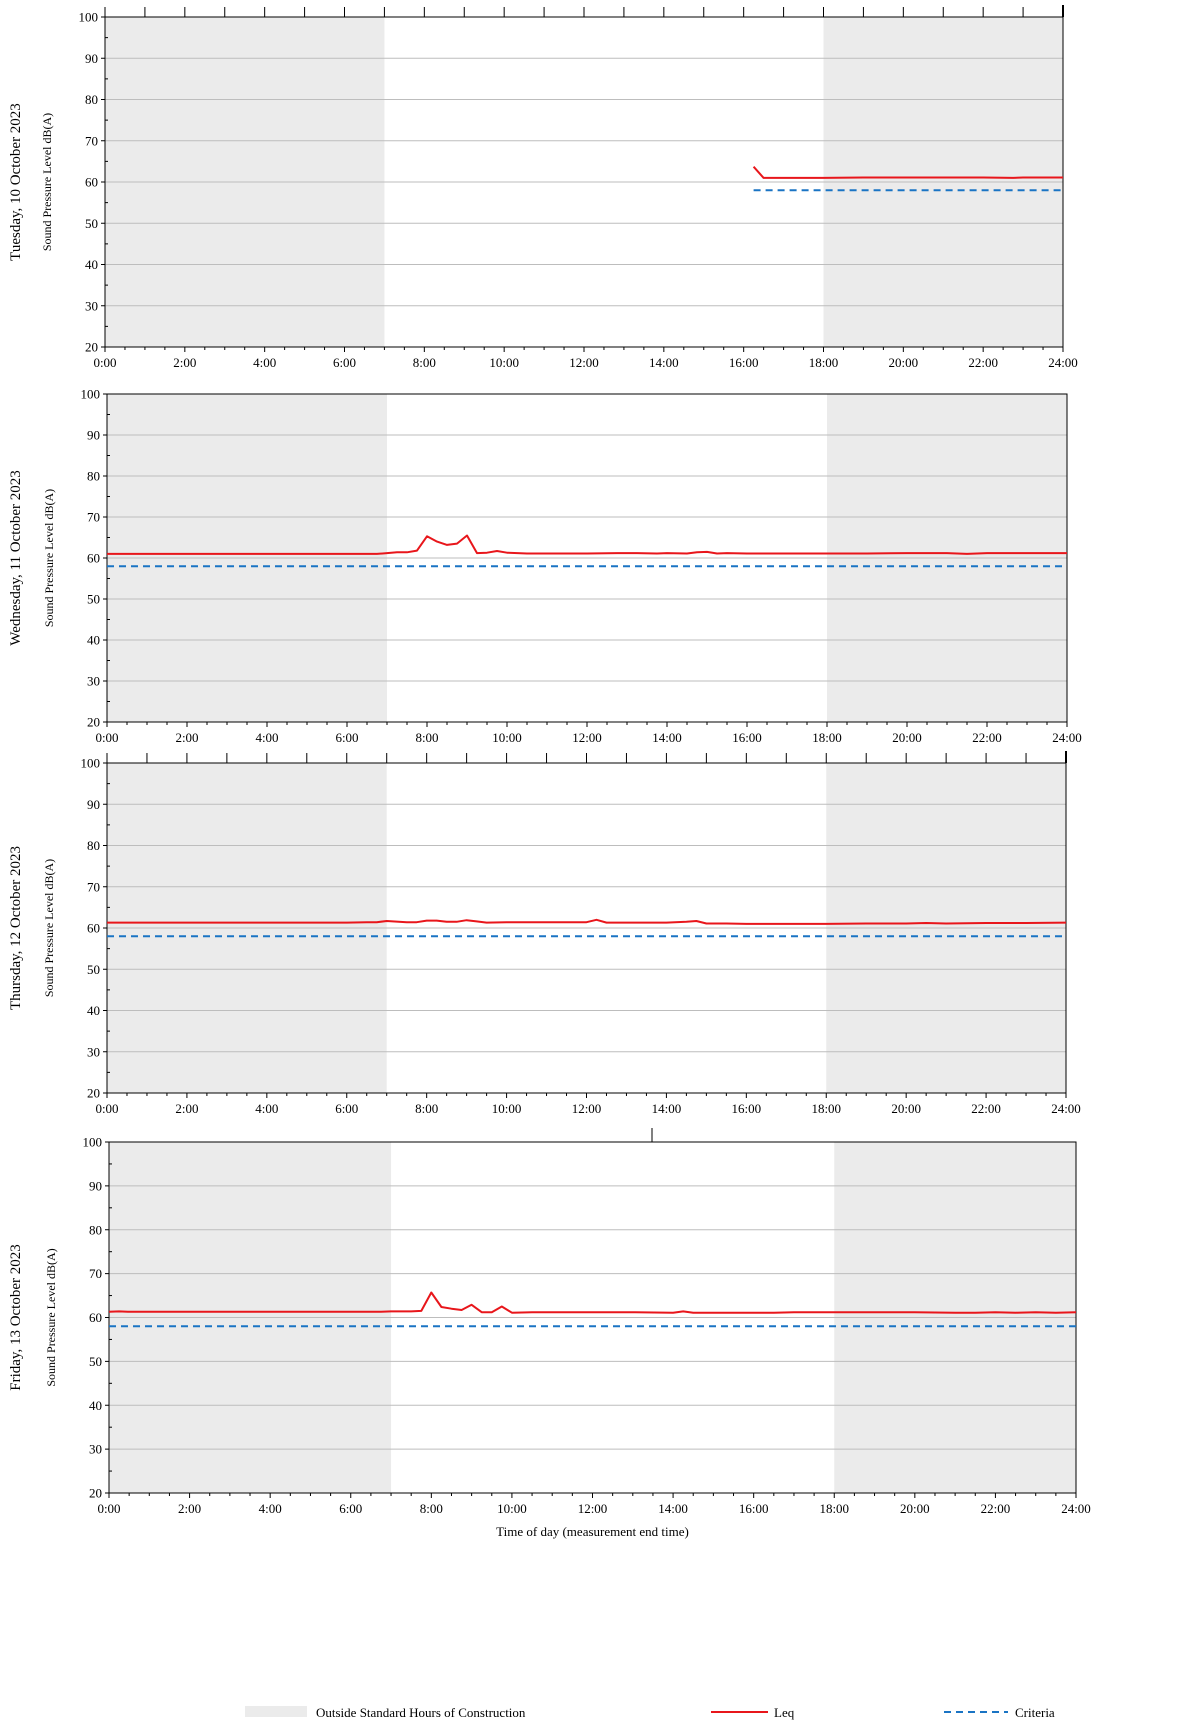  I want to click on legend-criteria-label: Criteria, so click(1035, 1712).